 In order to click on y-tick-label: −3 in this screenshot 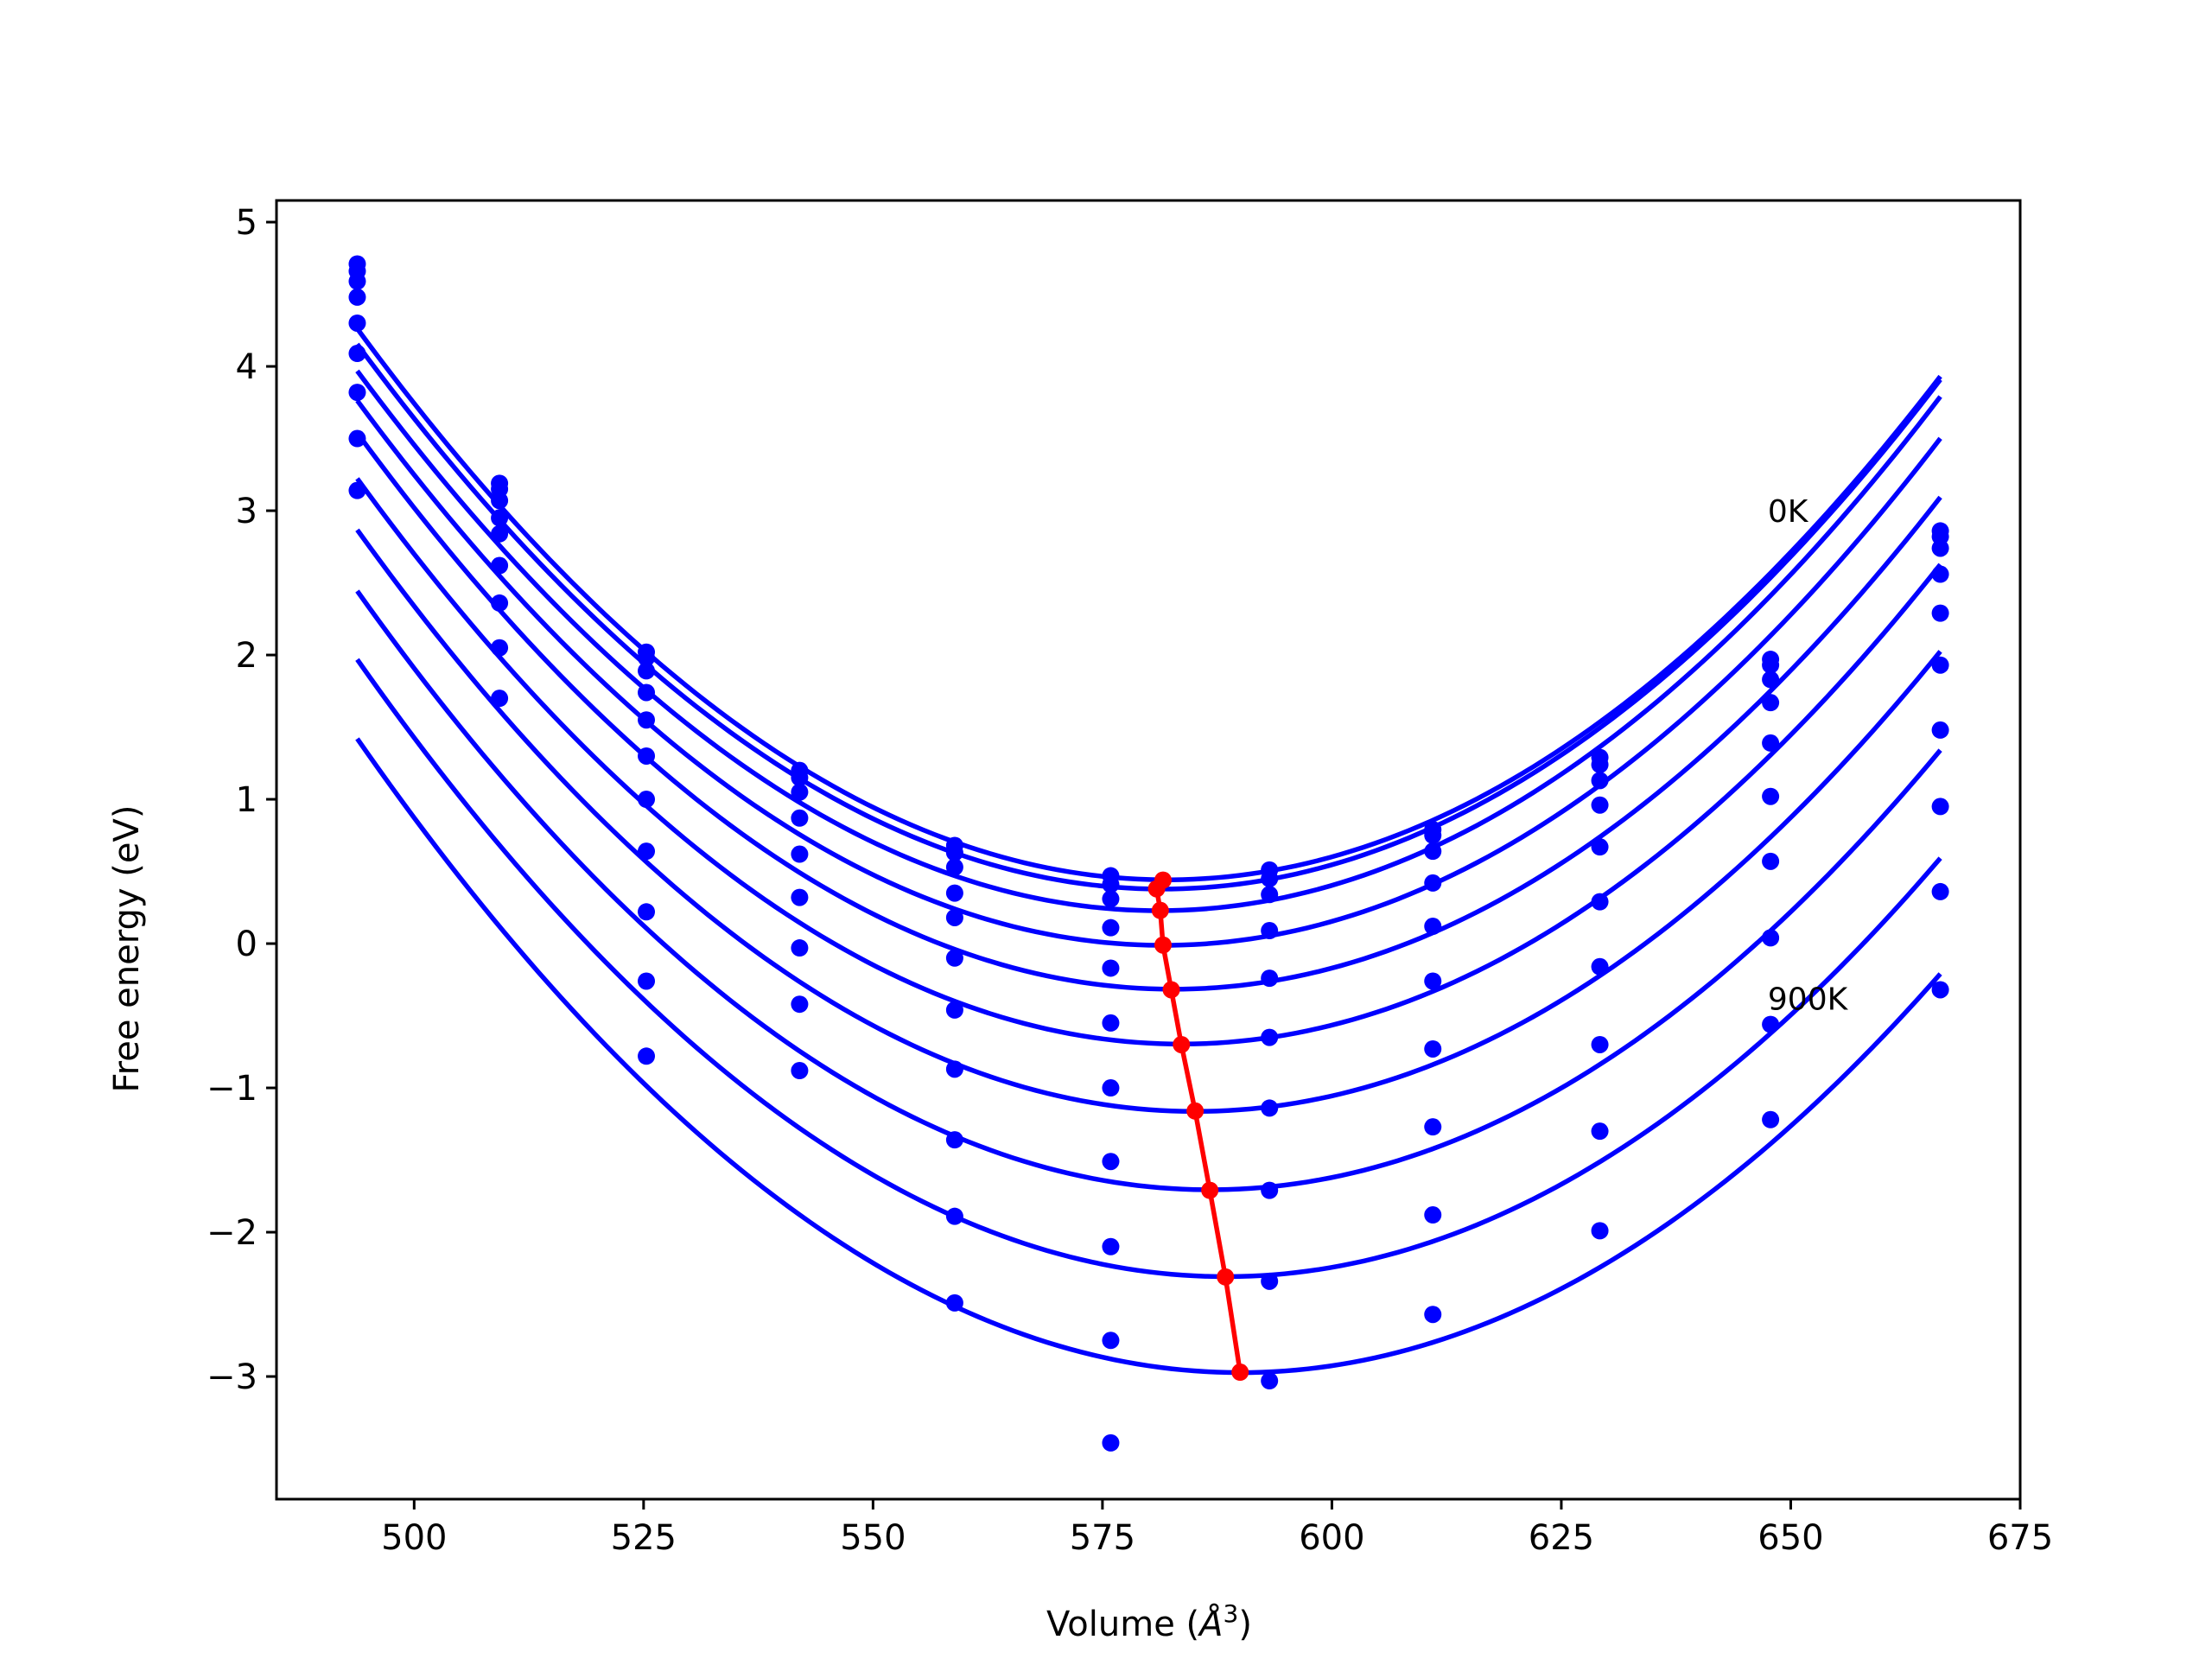, I will do `click(232, 1377)`.